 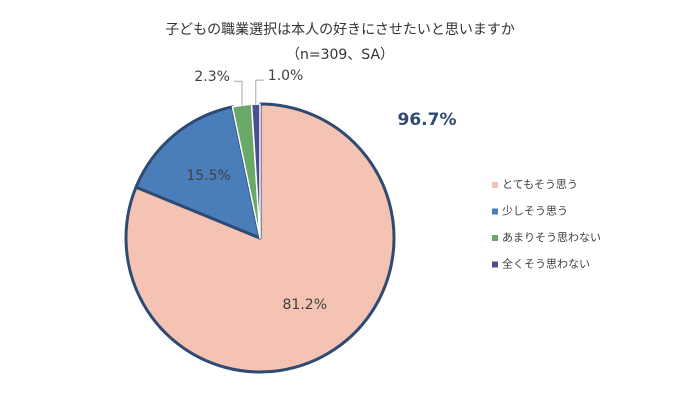 What do you see at coordinates (535, 211) in the screenshot?
I see `legend-label: 少しそう思う` at bounding box center [535, 211].